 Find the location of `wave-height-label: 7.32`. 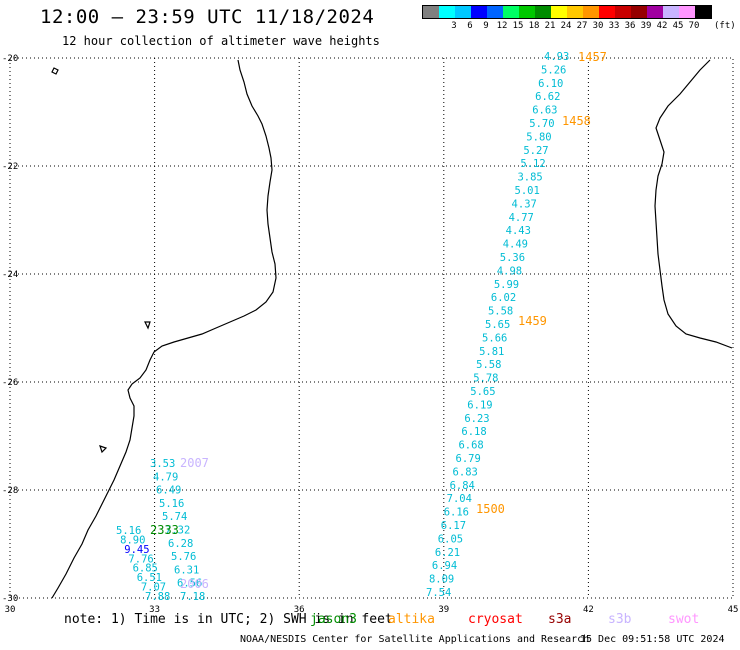

wave-height-label: 7.32 is located at coordinates (177, 531).